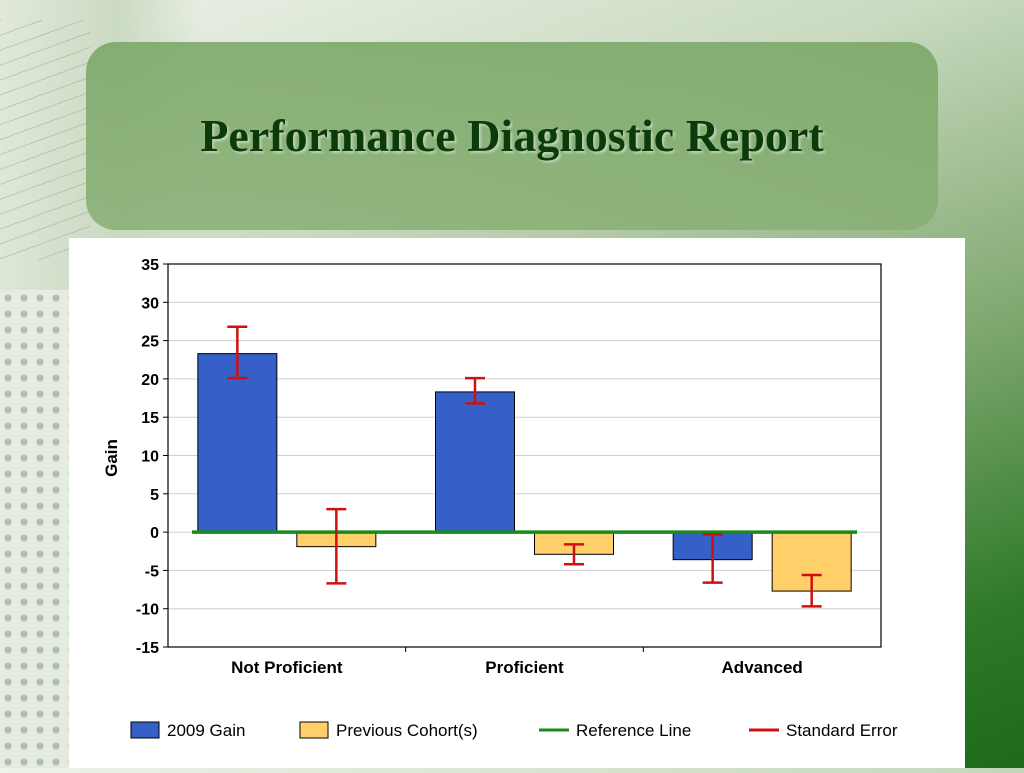  Describe the element at coordinates (524, 667) in the screenshot. I see `x-tick-label: Proficient` at that location.